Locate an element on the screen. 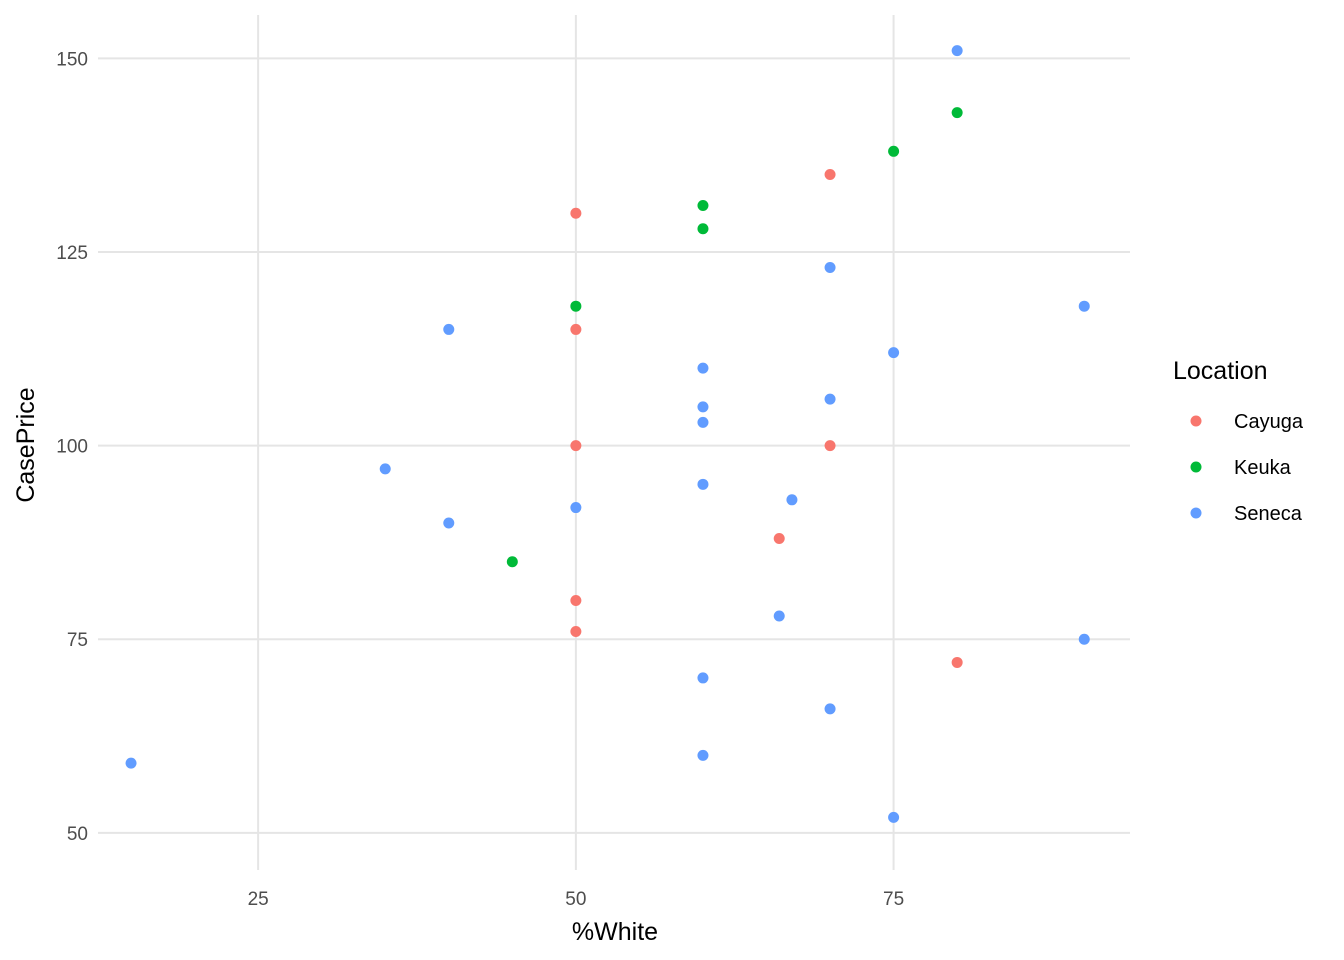 The width and height of the screenshot is (1344, 960). legend-label-seneca: Seneca is located at coordinates (1268, 514).